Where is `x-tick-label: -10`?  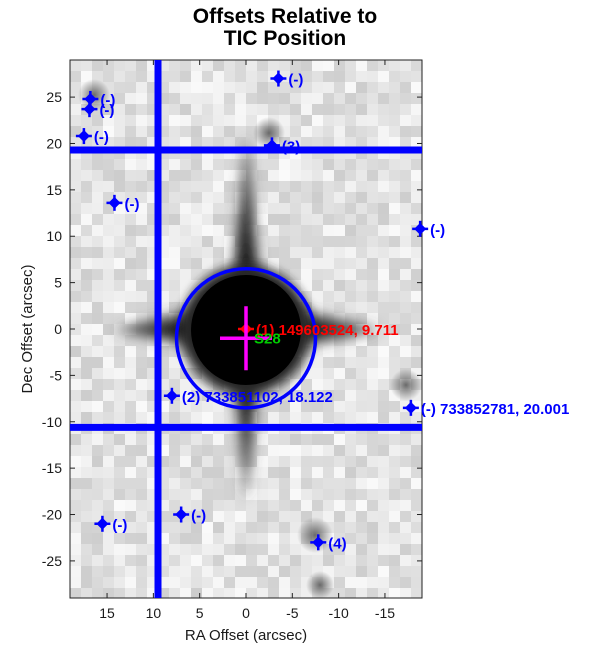
x-tick-label: -10 is located at coordinates (339, 613).